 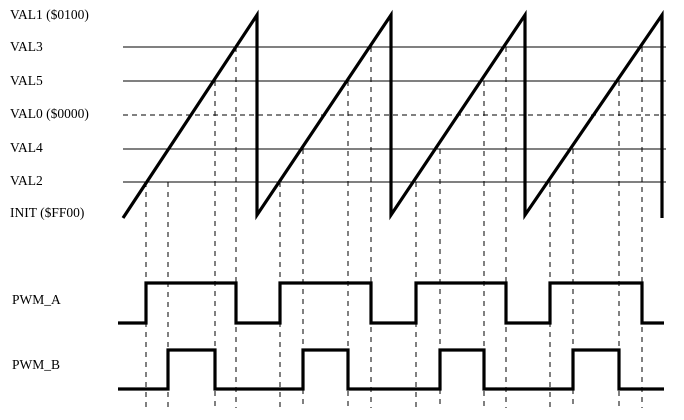 What do you see at coordinates (49, 113) in the screenshot?
I see `label-val0: VAL0 ($0000)` at bounding box center [49, 113].